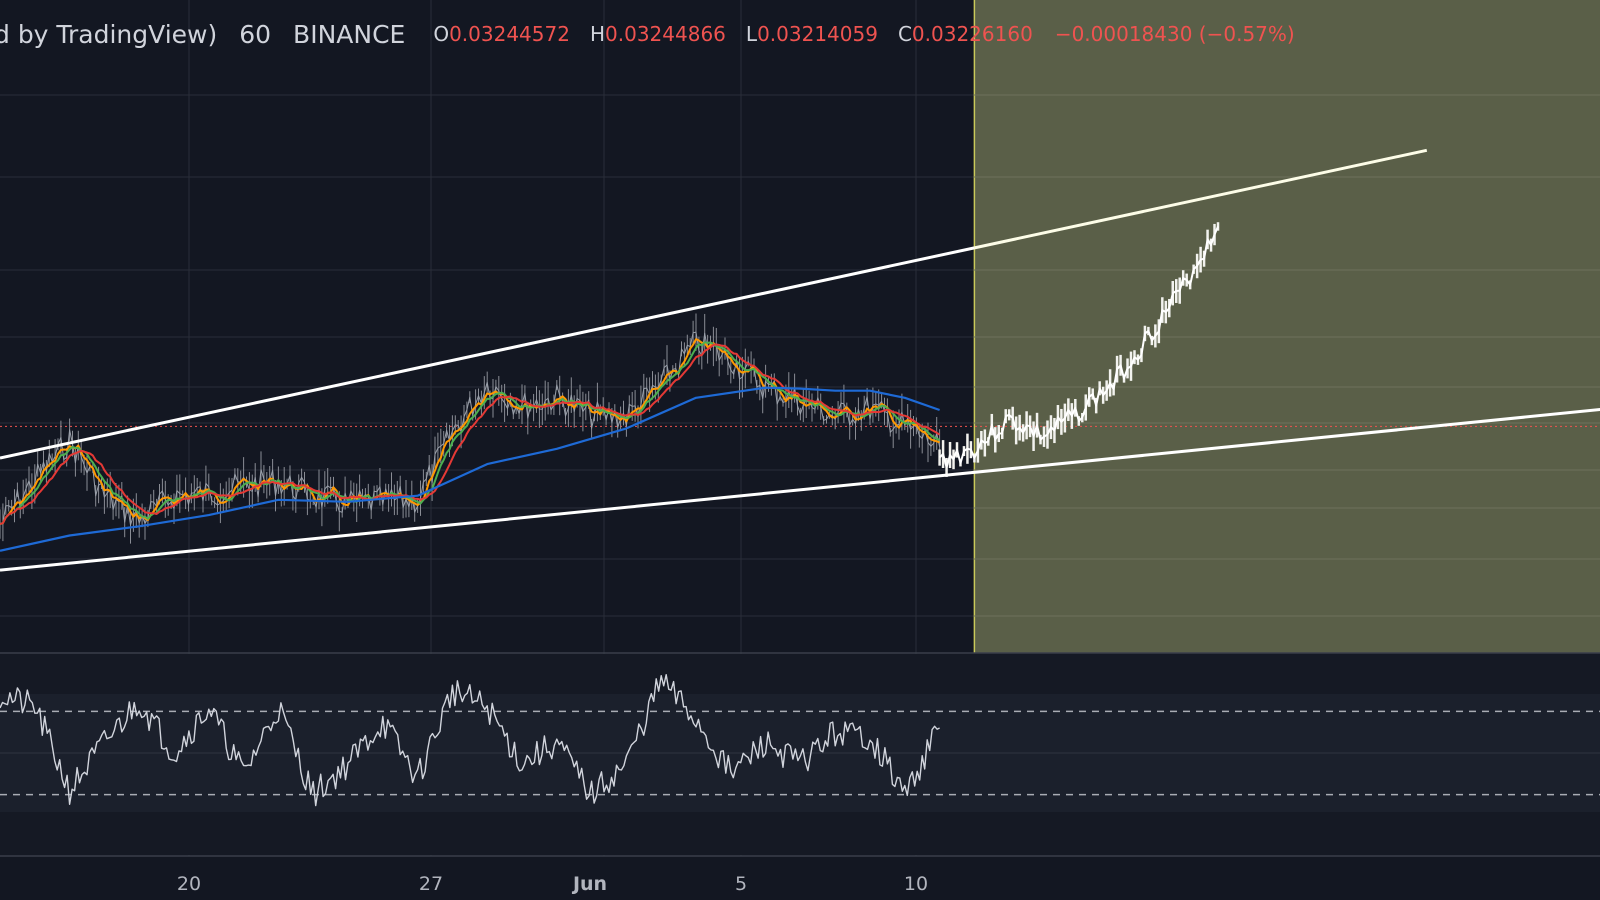  Describe the element at coordinates (109, 34) in the screenshot. I see `symbol-title: d by TradingView)` at that location.